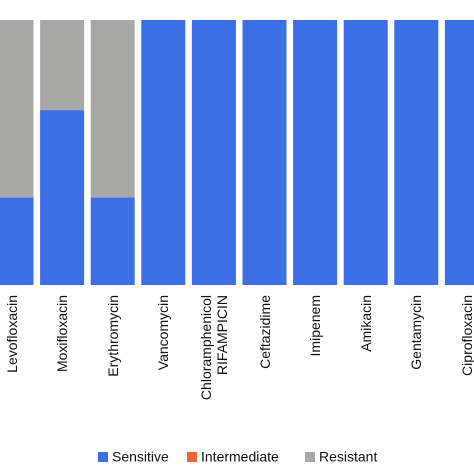  Describe the element at coordinates (264, 332) in the screenshot. I see `x-tick-label: Ceftazidime` at that location.